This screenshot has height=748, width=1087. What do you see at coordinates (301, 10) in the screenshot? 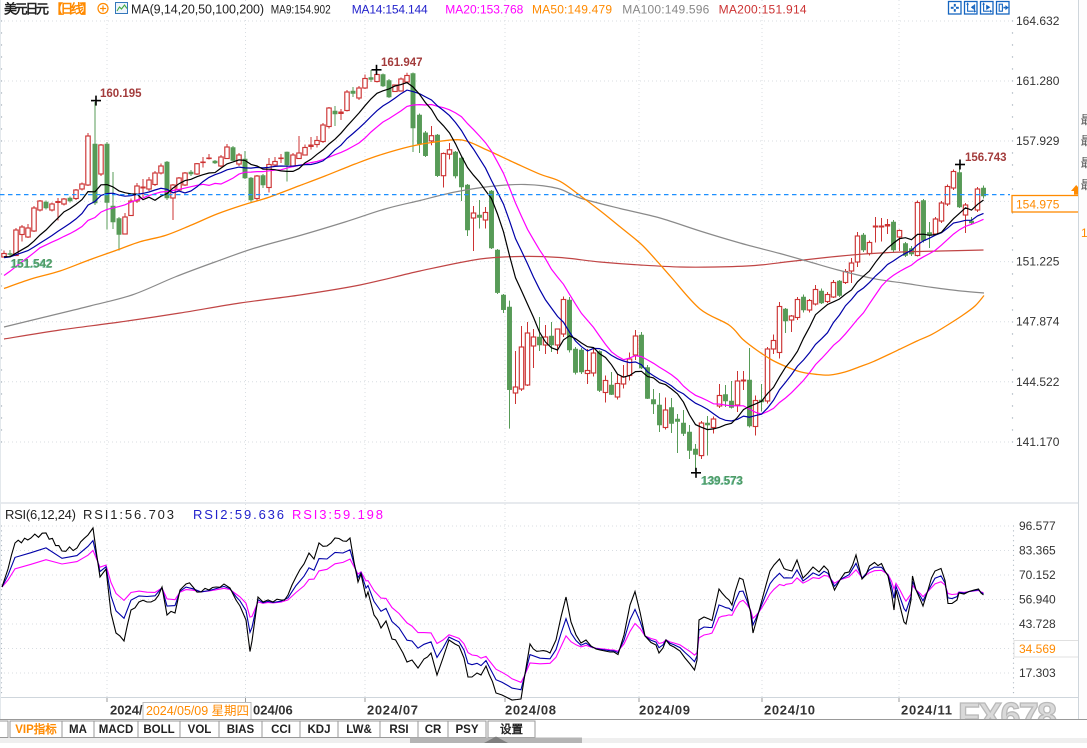
I see `svg-text: MA9:154.902` at bounding box center [301, 10].